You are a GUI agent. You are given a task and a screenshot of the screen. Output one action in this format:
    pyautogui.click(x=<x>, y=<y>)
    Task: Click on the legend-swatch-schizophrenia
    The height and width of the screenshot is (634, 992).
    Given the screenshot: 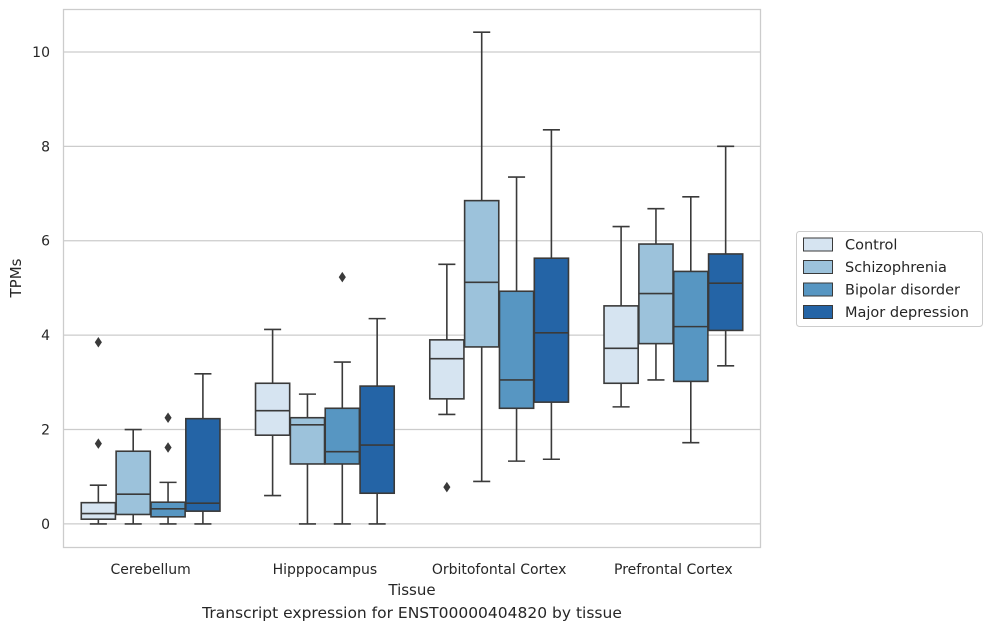 What is the action you would take?
    pyautogui.click(x=818, y=267)
    